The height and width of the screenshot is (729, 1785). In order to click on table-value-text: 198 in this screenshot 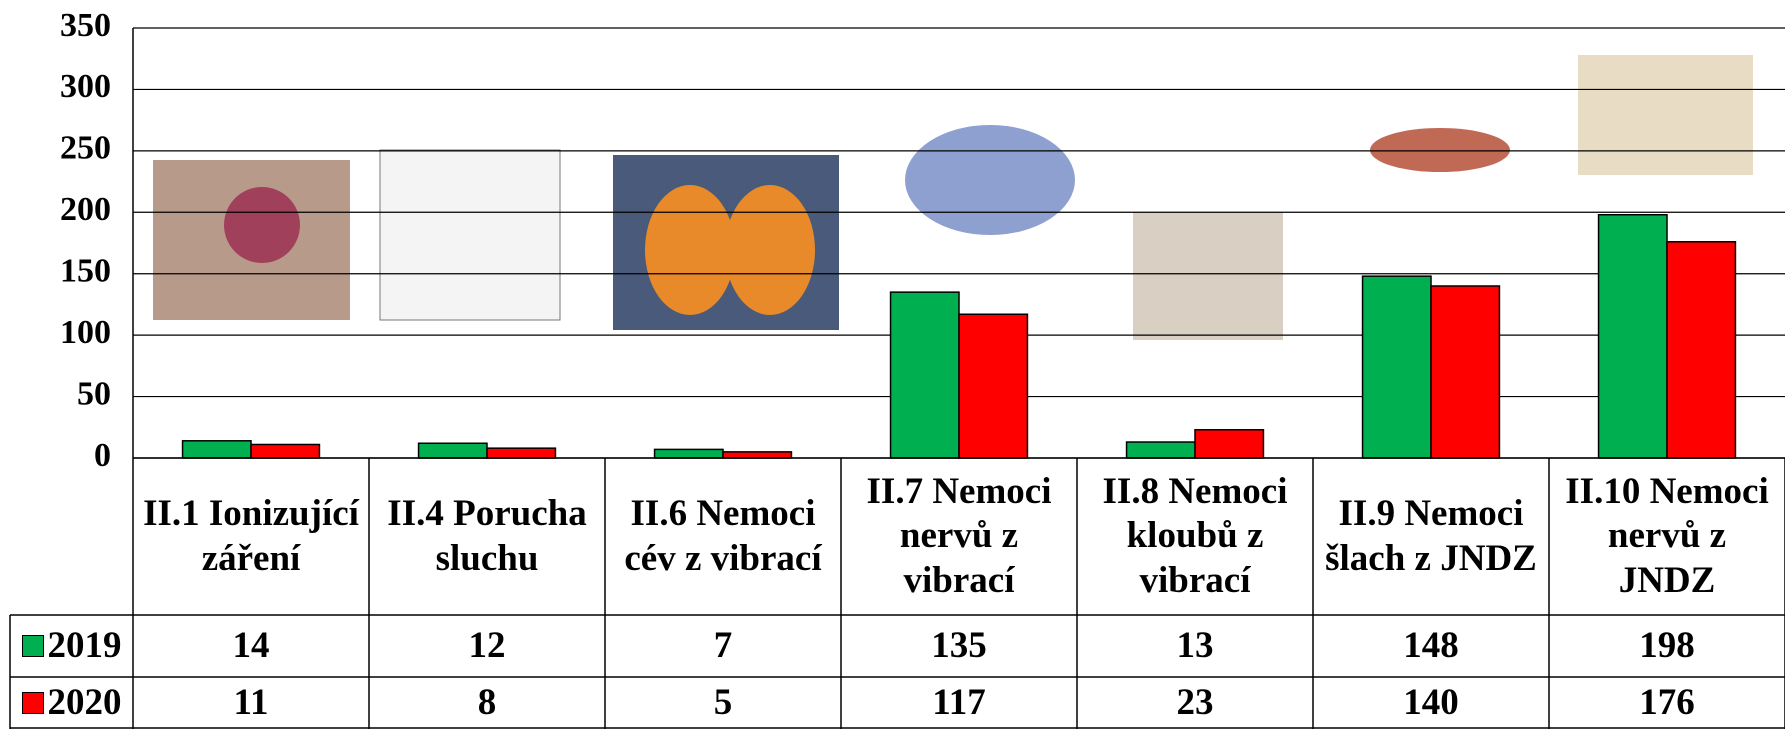, I will do `click(1667, 645)`.